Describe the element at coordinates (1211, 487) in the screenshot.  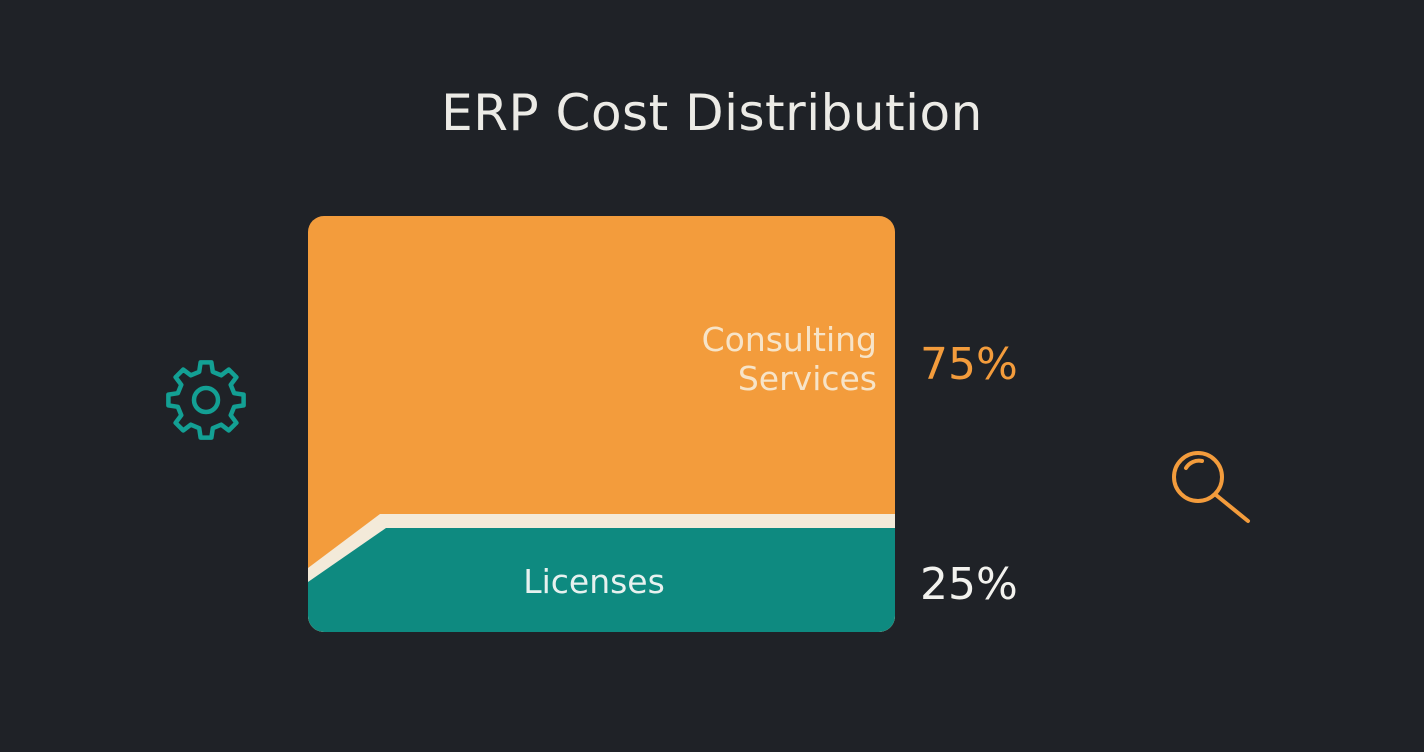
I see `search-icon` at that location.